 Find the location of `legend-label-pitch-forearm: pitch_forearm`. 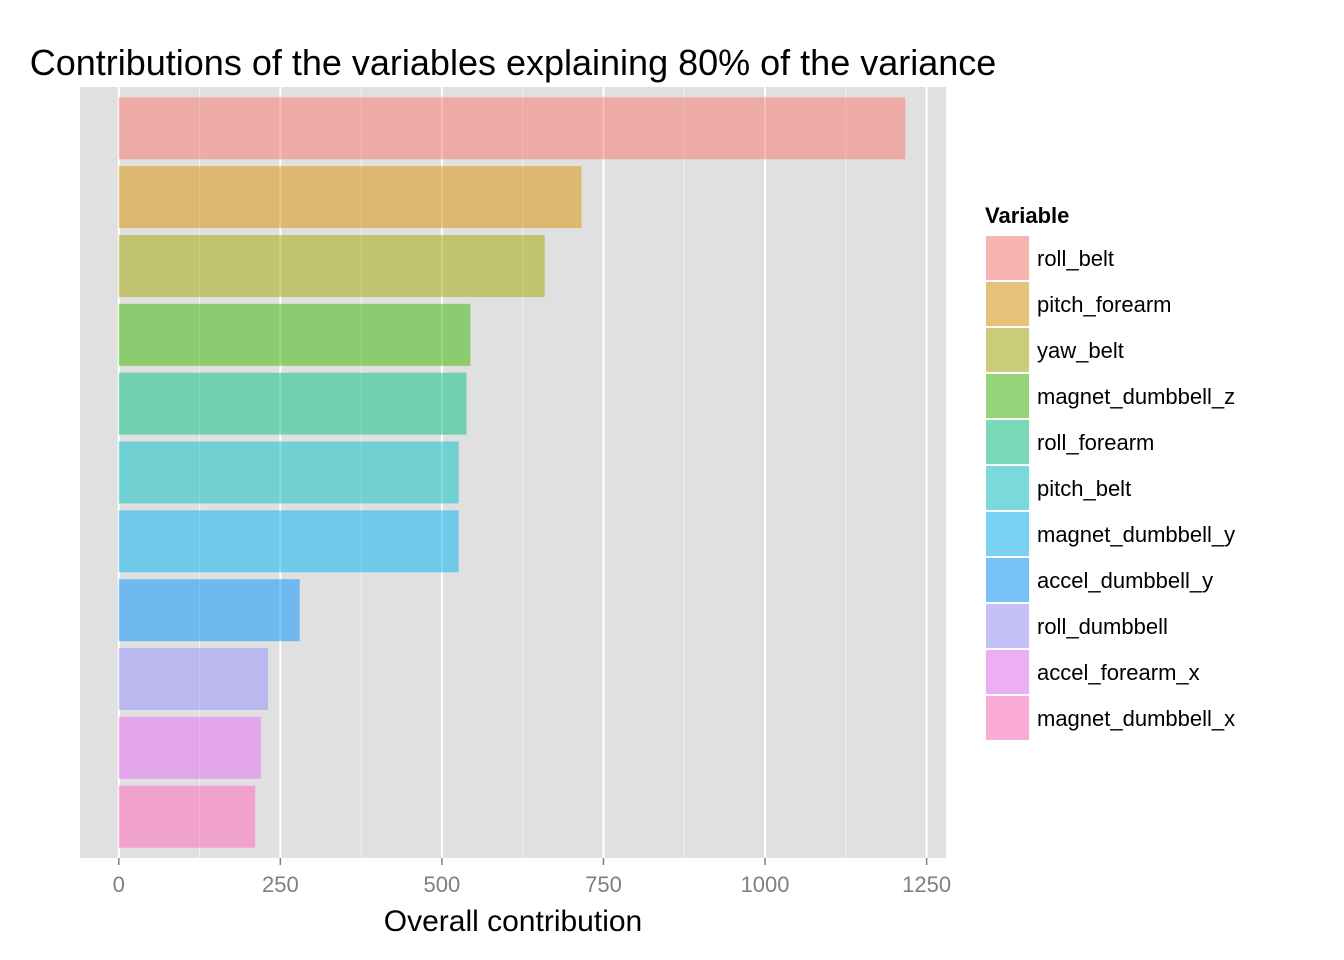

legend-label-pitch-forearm: pitch_forearm is located at coordinates (1104, 304).